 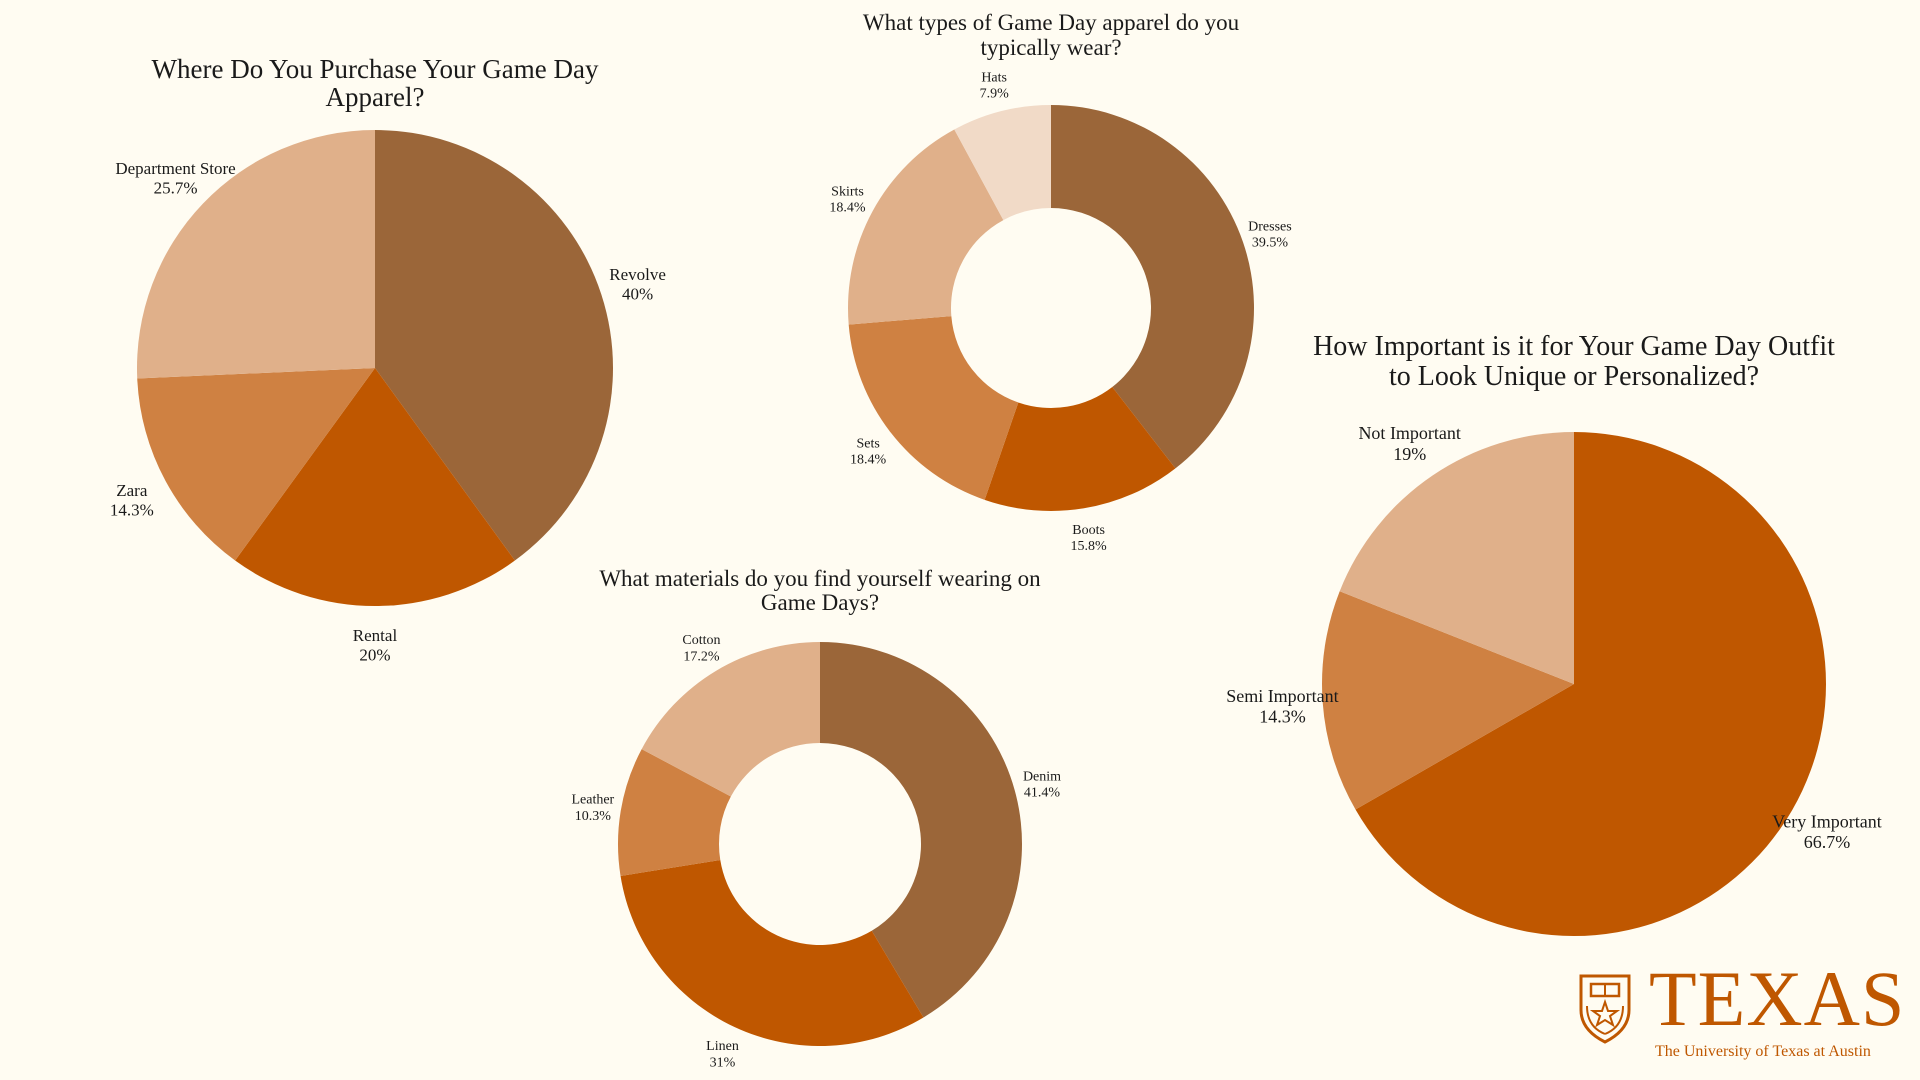 What do you see at coordinates (772, 952) in the screenshot?
I see `slice-linen` at bounding box center [772, 952].